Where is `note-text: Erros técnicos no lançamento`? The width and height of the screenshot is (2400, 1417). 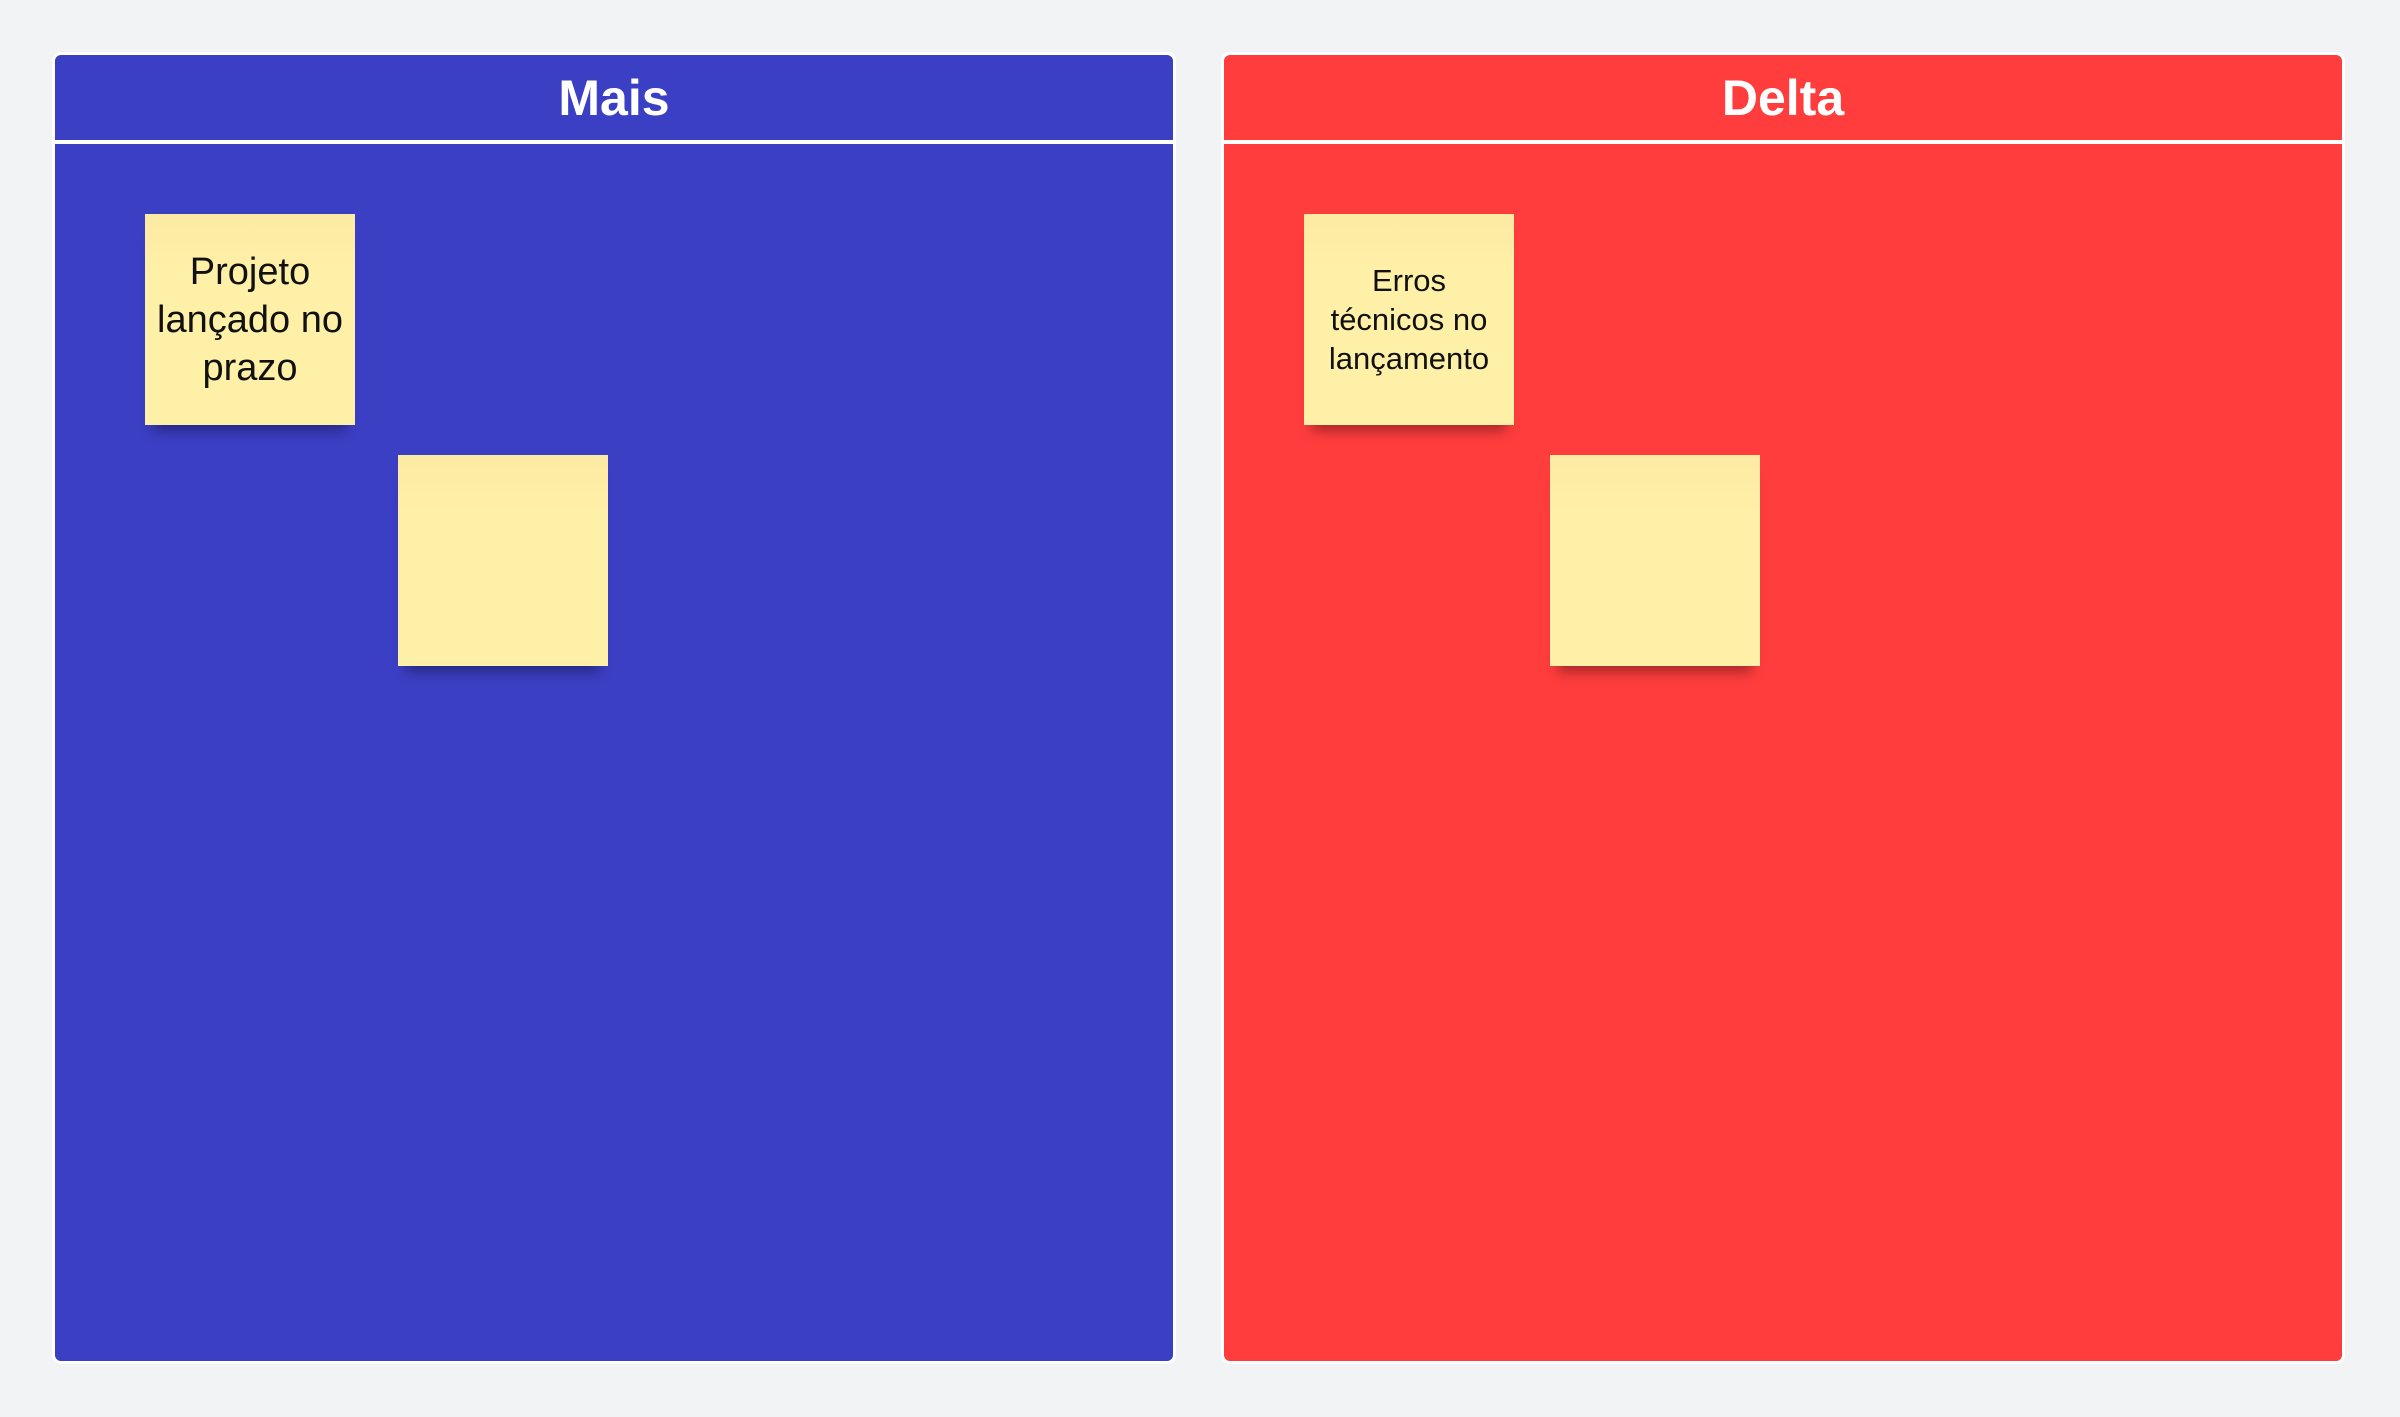 note-text: Erros técnicos no lançamento is located at coordinates (1409, 319).